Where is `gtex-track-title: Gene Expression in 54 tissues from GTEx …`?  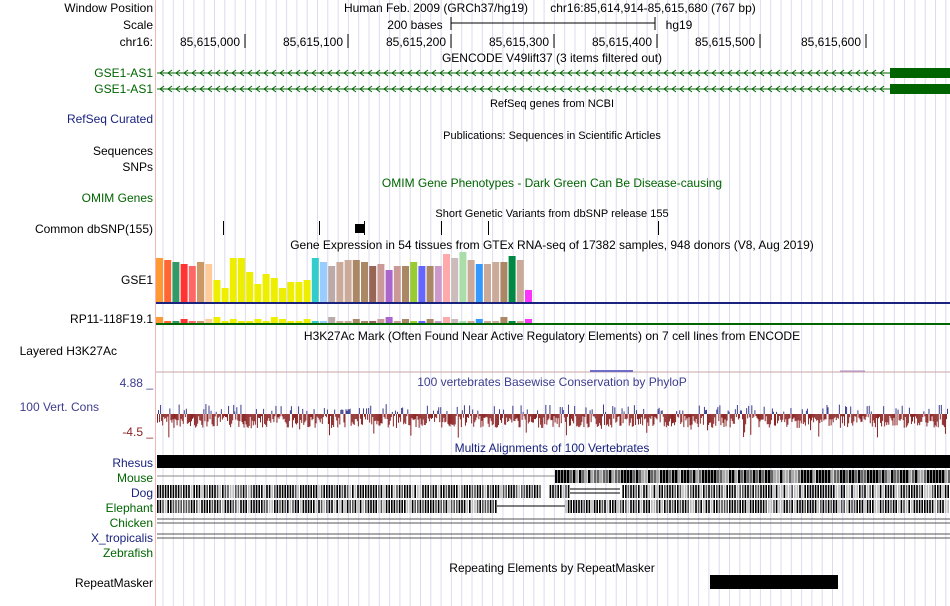 gtex-track-title: Gene Expression in 54 tissues from GTEx … is located at coordinates (552, 245).